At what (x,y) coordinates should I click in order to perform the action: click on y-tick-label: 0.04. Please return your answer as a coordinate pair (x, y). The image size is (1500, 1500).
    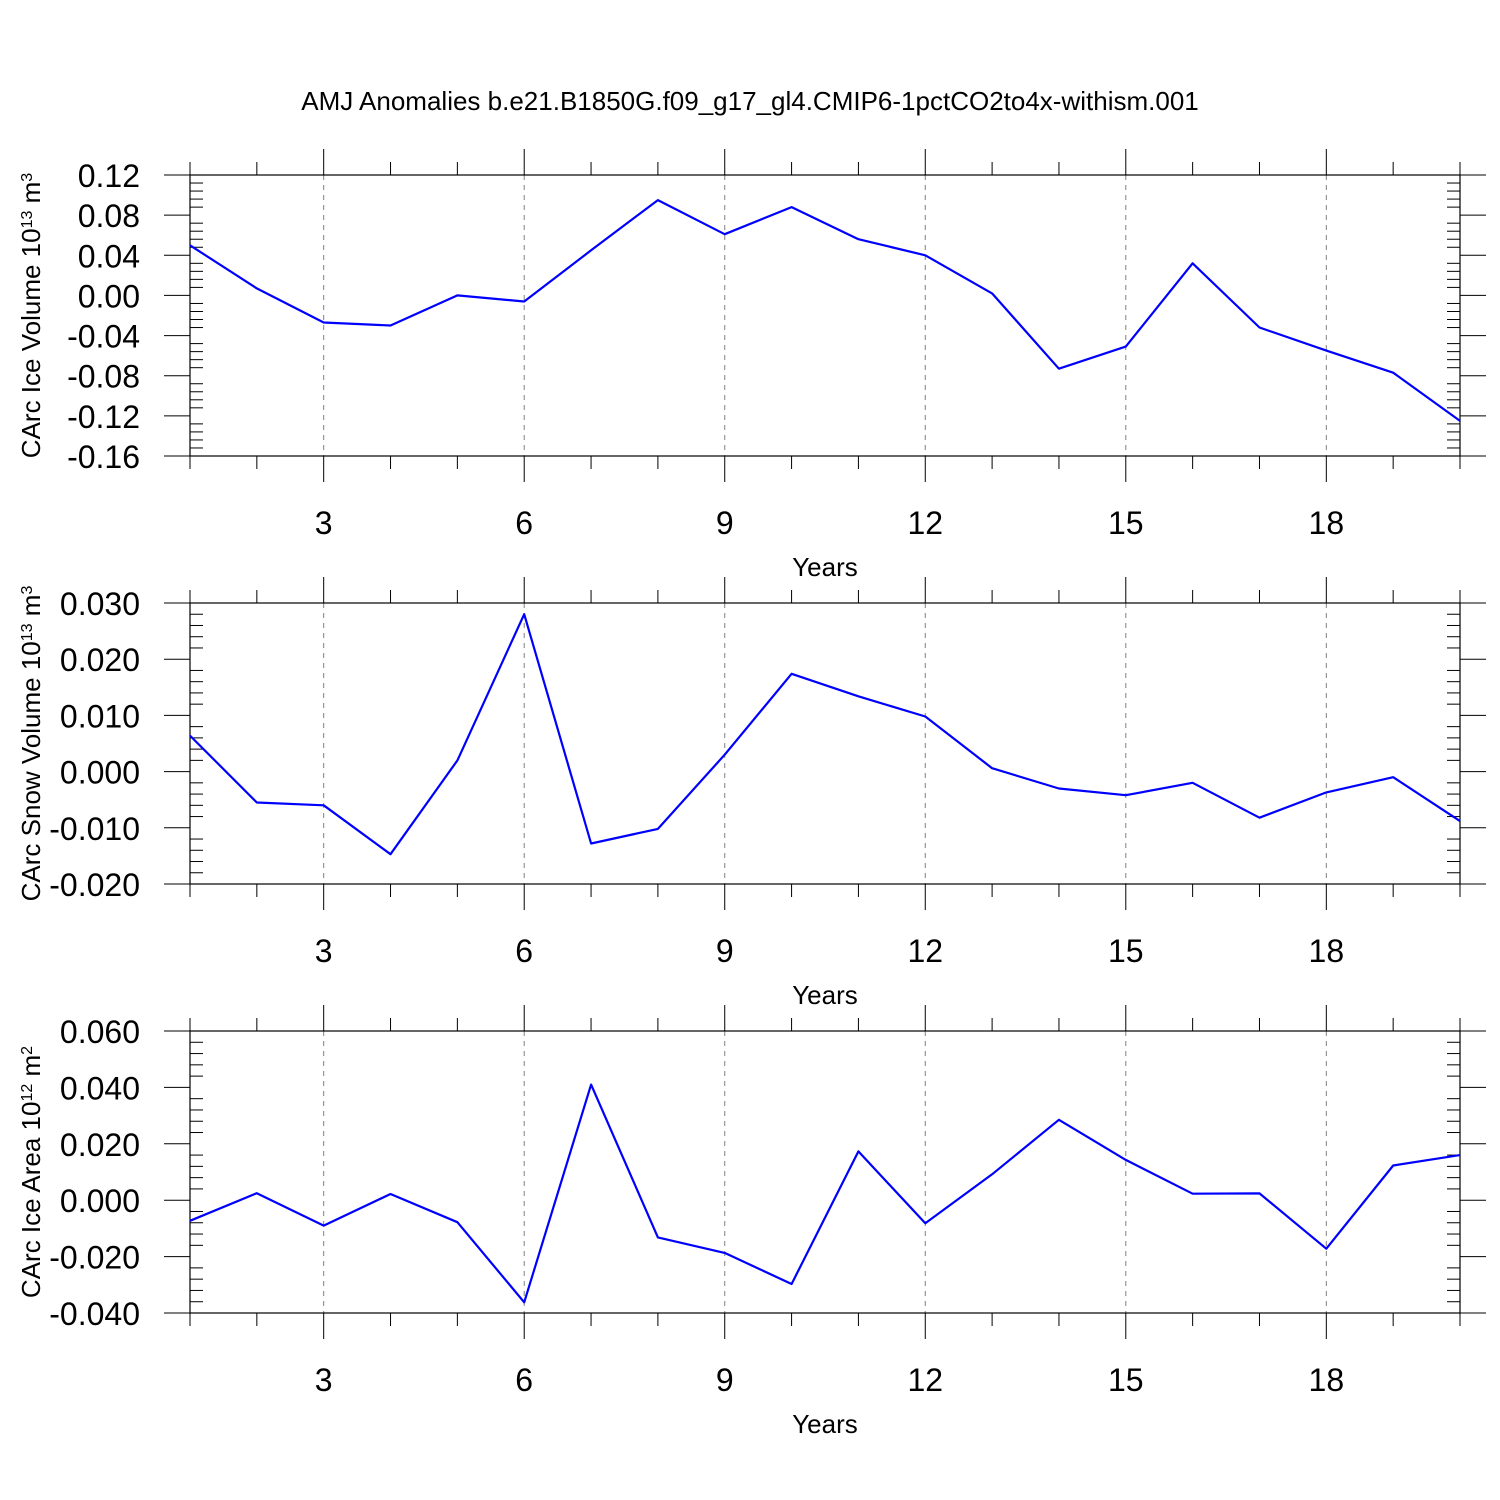
    Looking at the image, I should click on (109, 256).